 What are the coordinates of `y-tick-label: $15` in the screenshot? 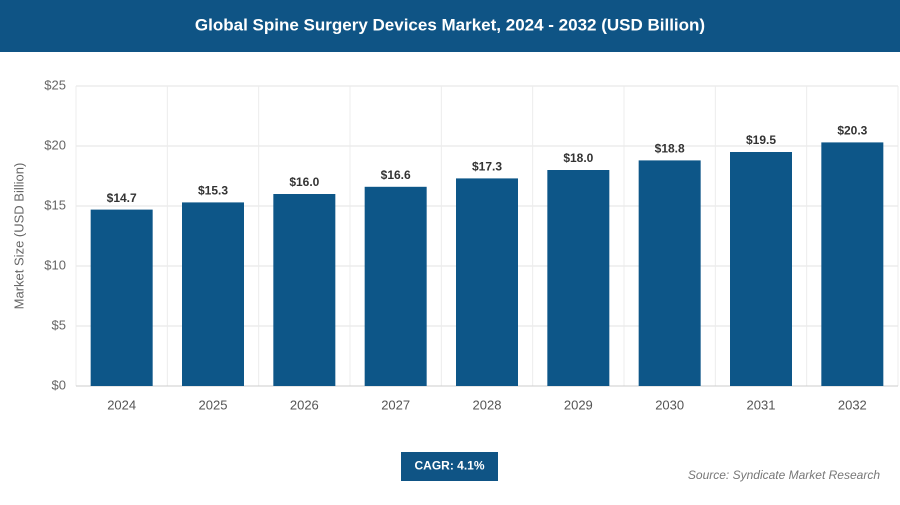 It's located at (55, 204).